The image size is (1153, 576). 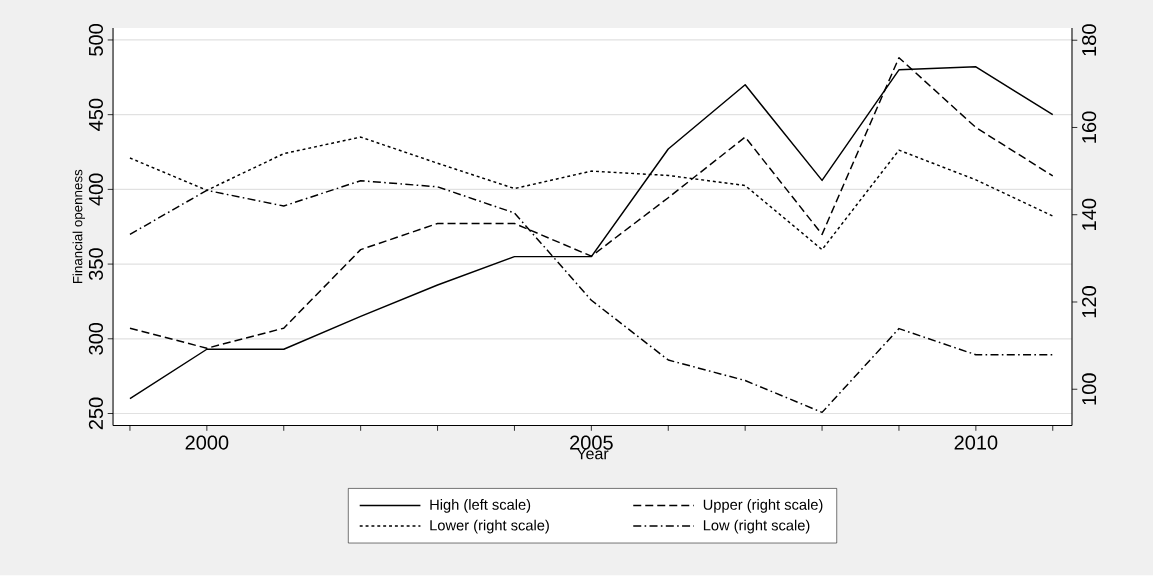 What do you see at coordinates (1089, 389) in the screenshot?
I see `y2-tick-label: 100` at bounding box center [1089, 389].